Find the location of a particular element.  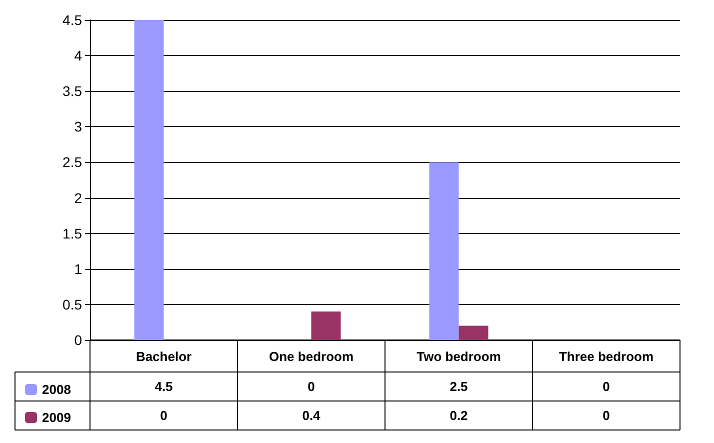

legend-label: 2009 is located at coordinates (56, 417).